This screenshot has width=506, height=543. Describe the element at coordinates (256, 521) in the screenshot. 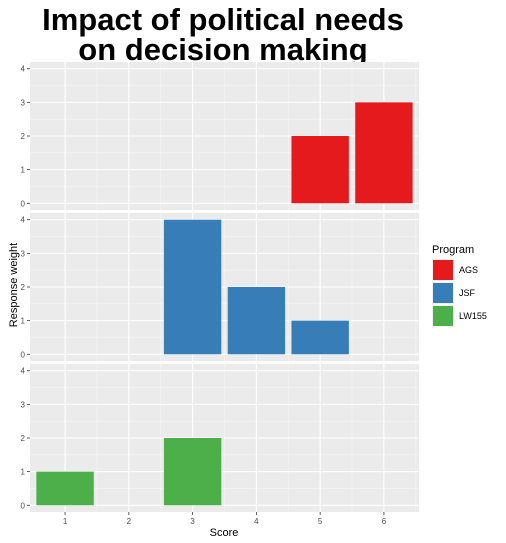

I see `x-tick-label: 4` at that location.